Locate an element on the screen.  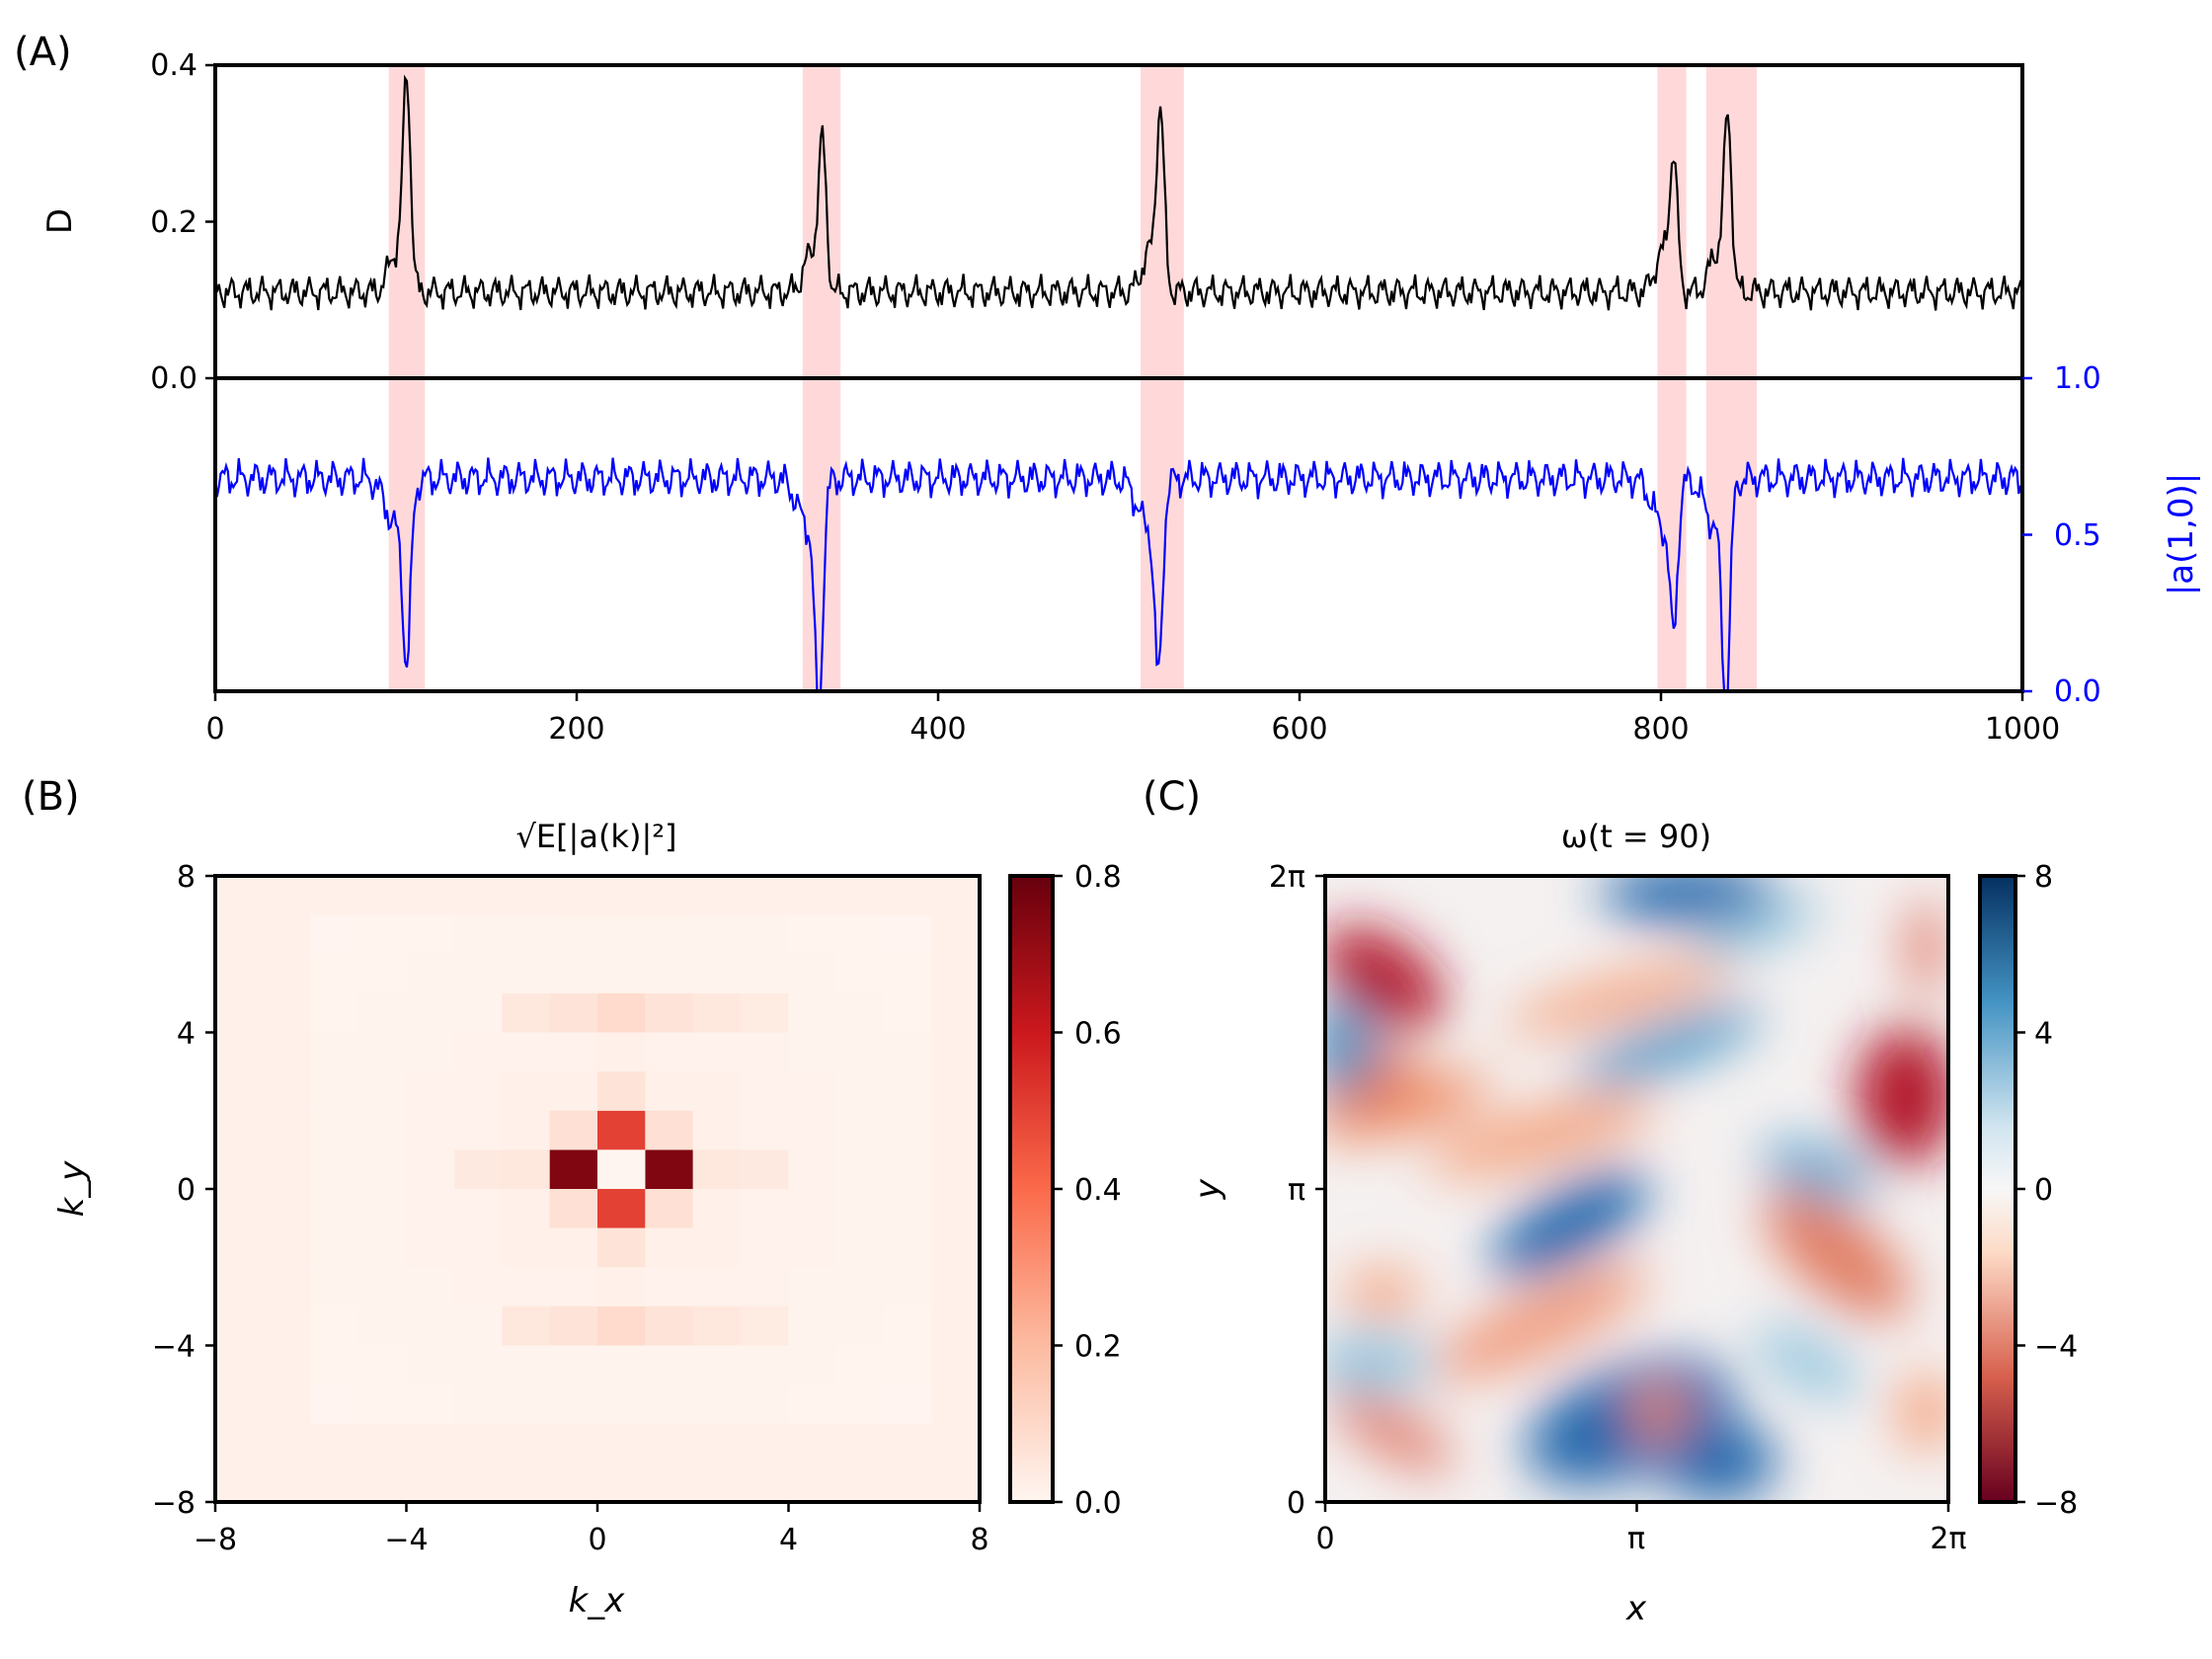
panel-label-c: (C) is located at coordinates (1172, 797).